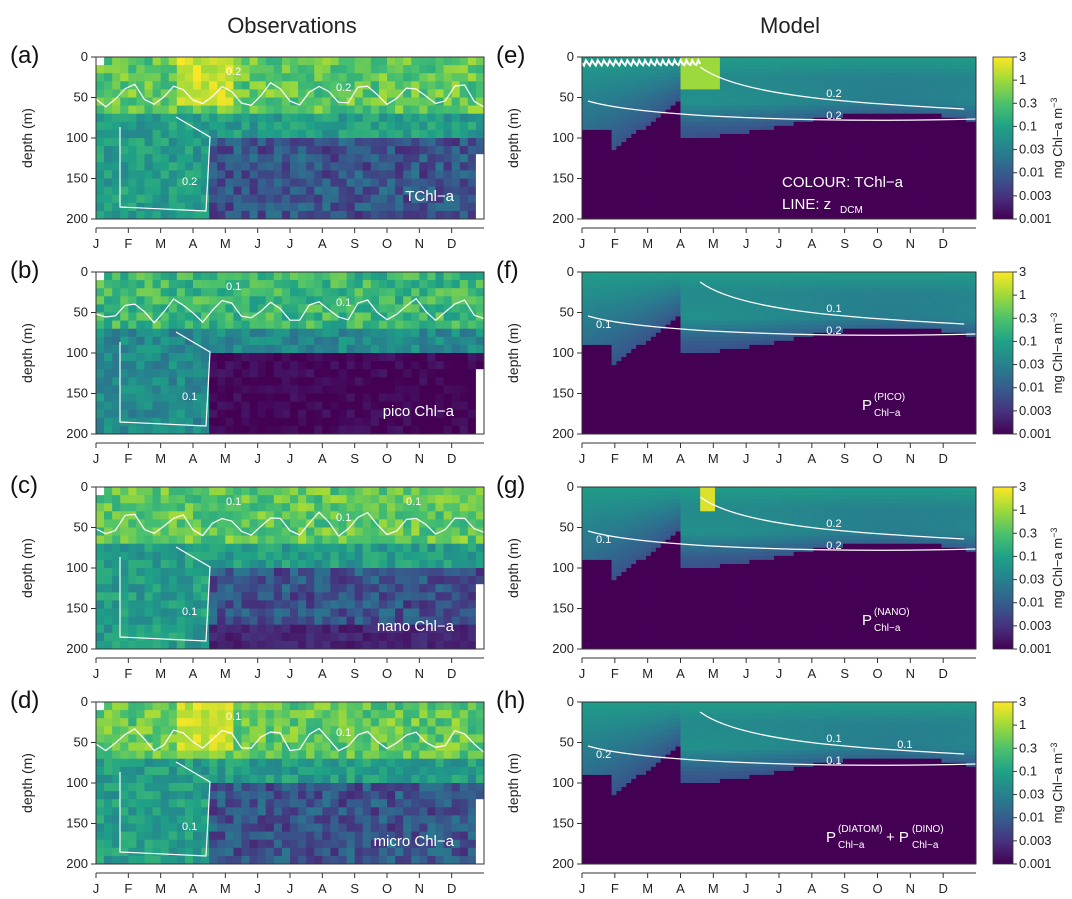 This screenshot has width=1072, height=899. I want to click on title-observations: Observations, so click(292, 25).